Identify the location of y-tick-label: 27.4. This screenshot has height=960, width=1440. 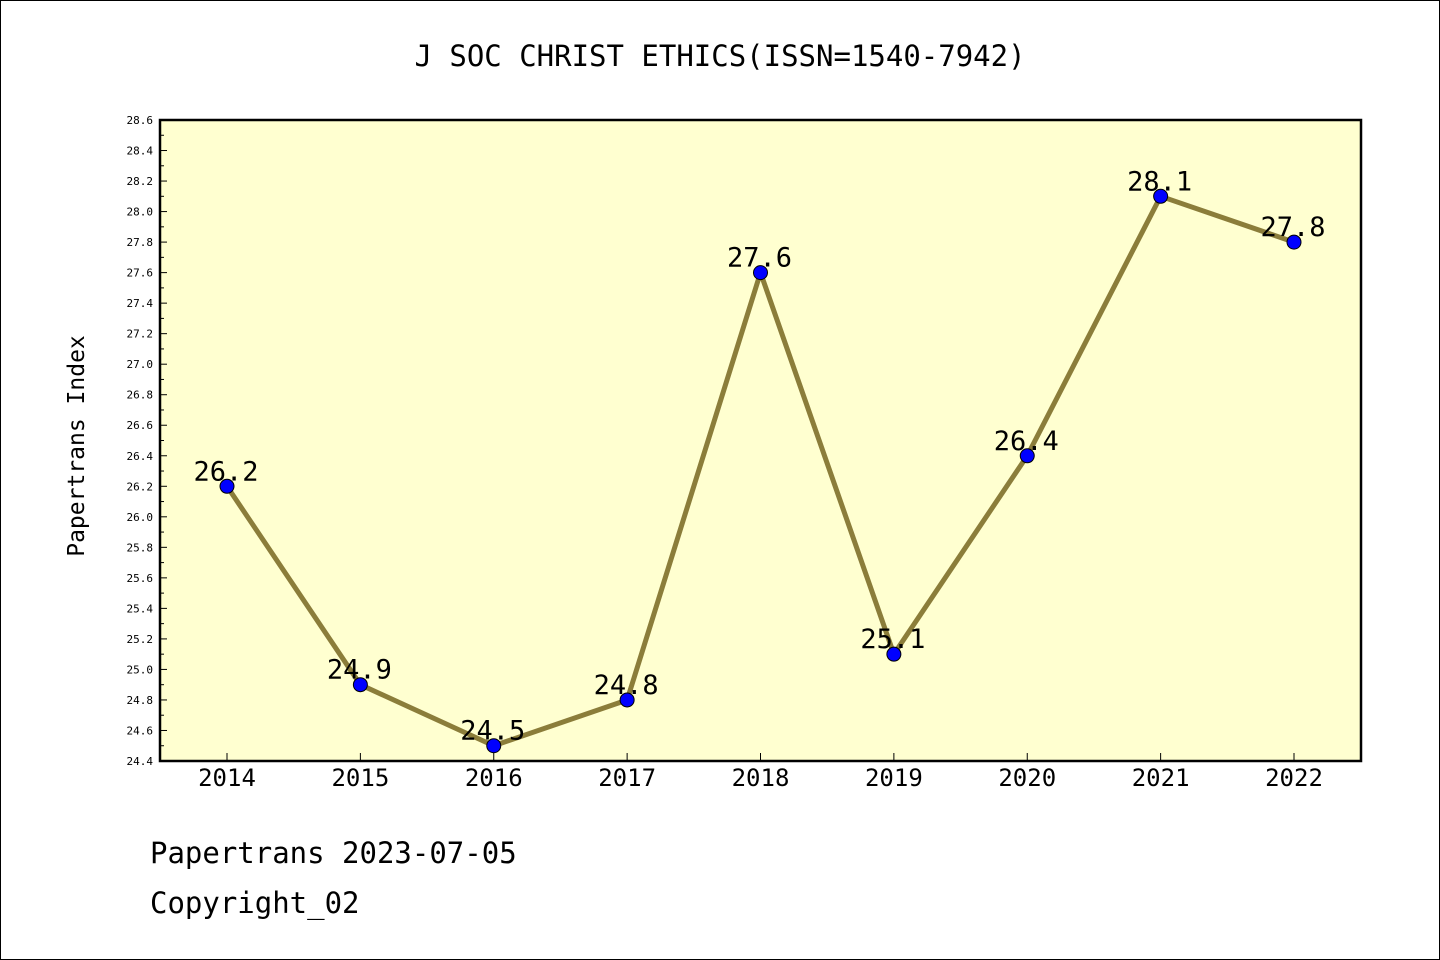
(140, 303).